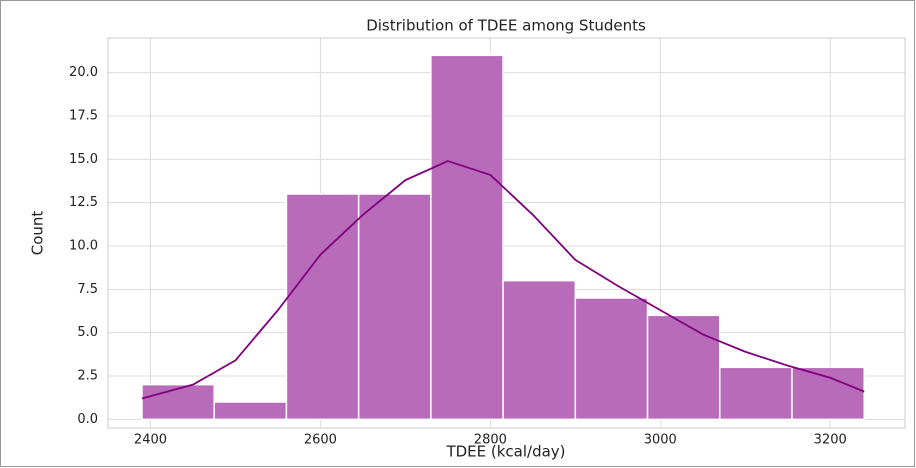 This screenshot has height=468, width=916. What do you see at coordinates (83, 116) in the screenshot?
I see `y-tick-label: 17.5` at bounding box center [83, 116].